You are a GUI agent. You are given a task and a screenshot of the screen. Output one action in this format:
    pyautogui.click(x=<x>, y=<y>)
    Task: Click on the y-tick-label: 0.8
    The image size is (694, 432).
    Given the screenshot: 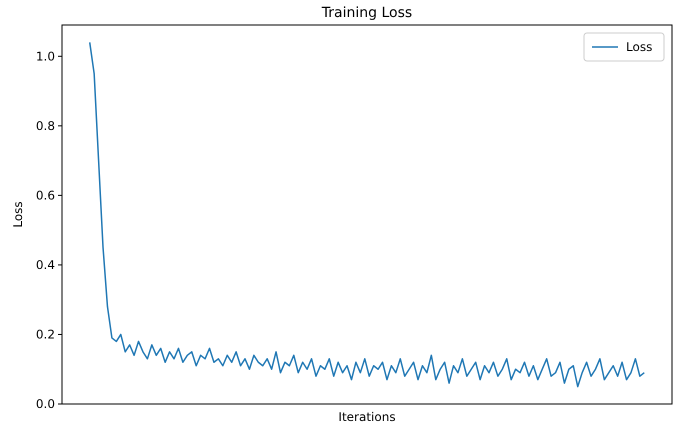 What is the action you would take?
    pyautogui.click(x=45, y=126)
    